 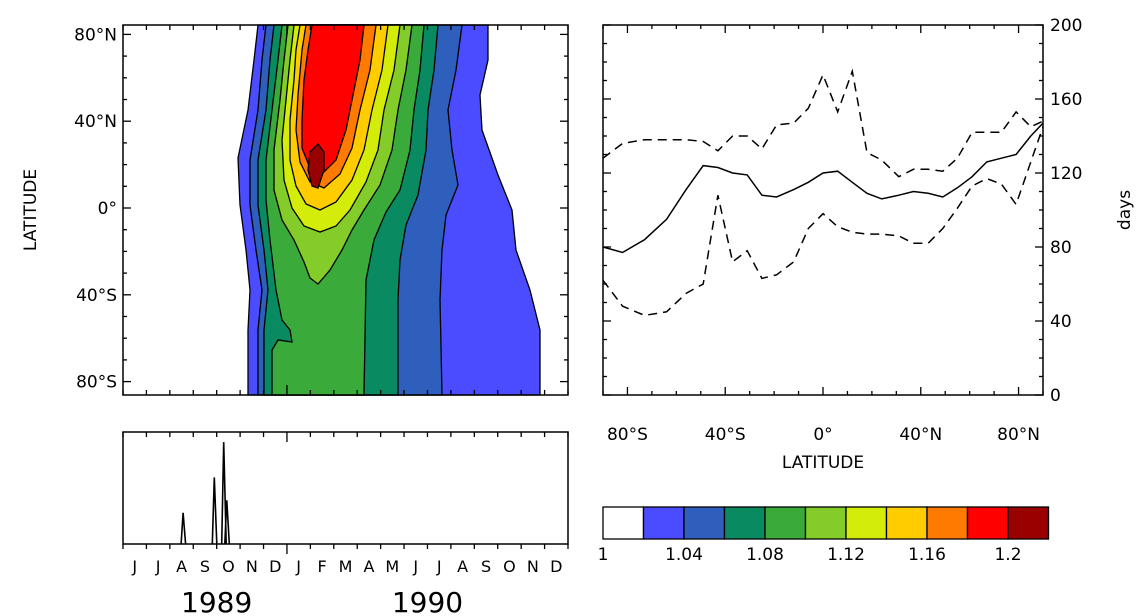 What do you see at coordinates (95, 35) in the screenshot?
I see `contour-ytick-label: 80°N` at bounding box center [95, 35].